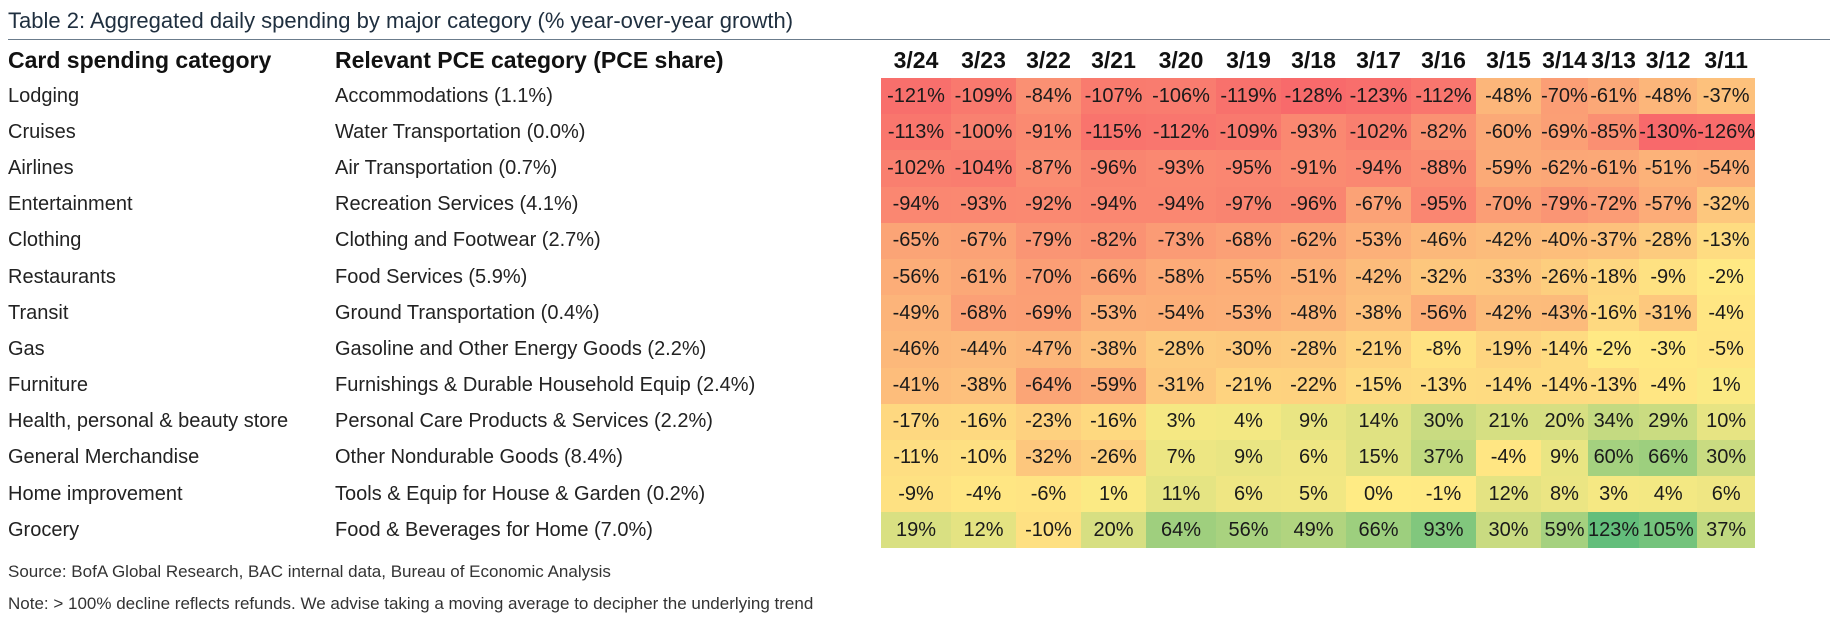 This screenshot has width=1839, height=618. What do you see at coordinates (983, 168) in the screenshot?
I see `growth-value-cell: -104%` at bounding box center [983, 168].